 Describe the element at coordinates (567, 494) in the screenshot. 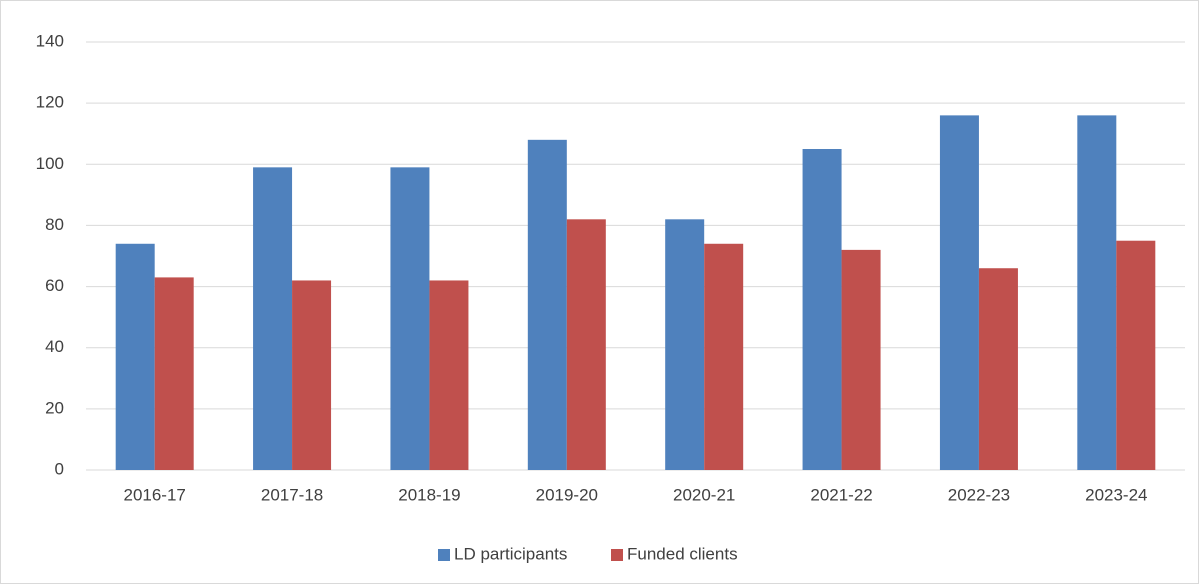

I see `x-tick-label: 2019-20` at that location.